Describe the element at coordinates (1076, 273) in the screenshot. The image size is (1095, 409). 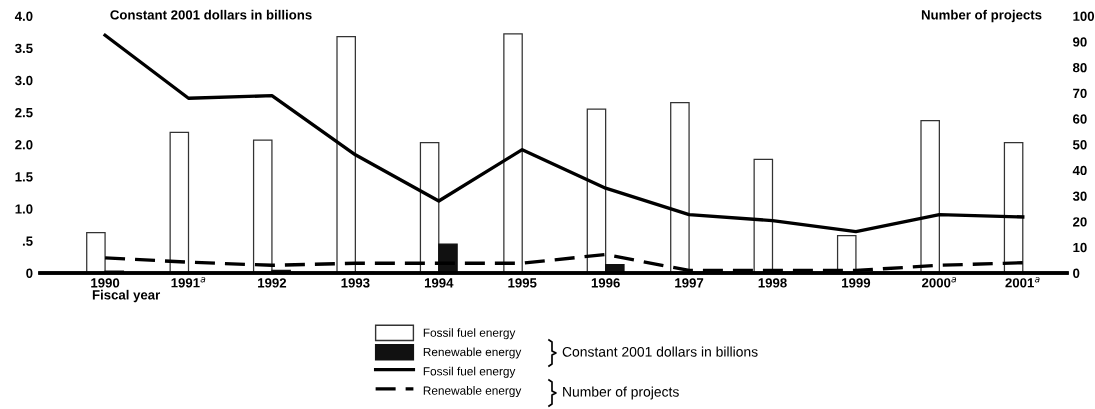
I see `y2-tick-label: 0` at that location.